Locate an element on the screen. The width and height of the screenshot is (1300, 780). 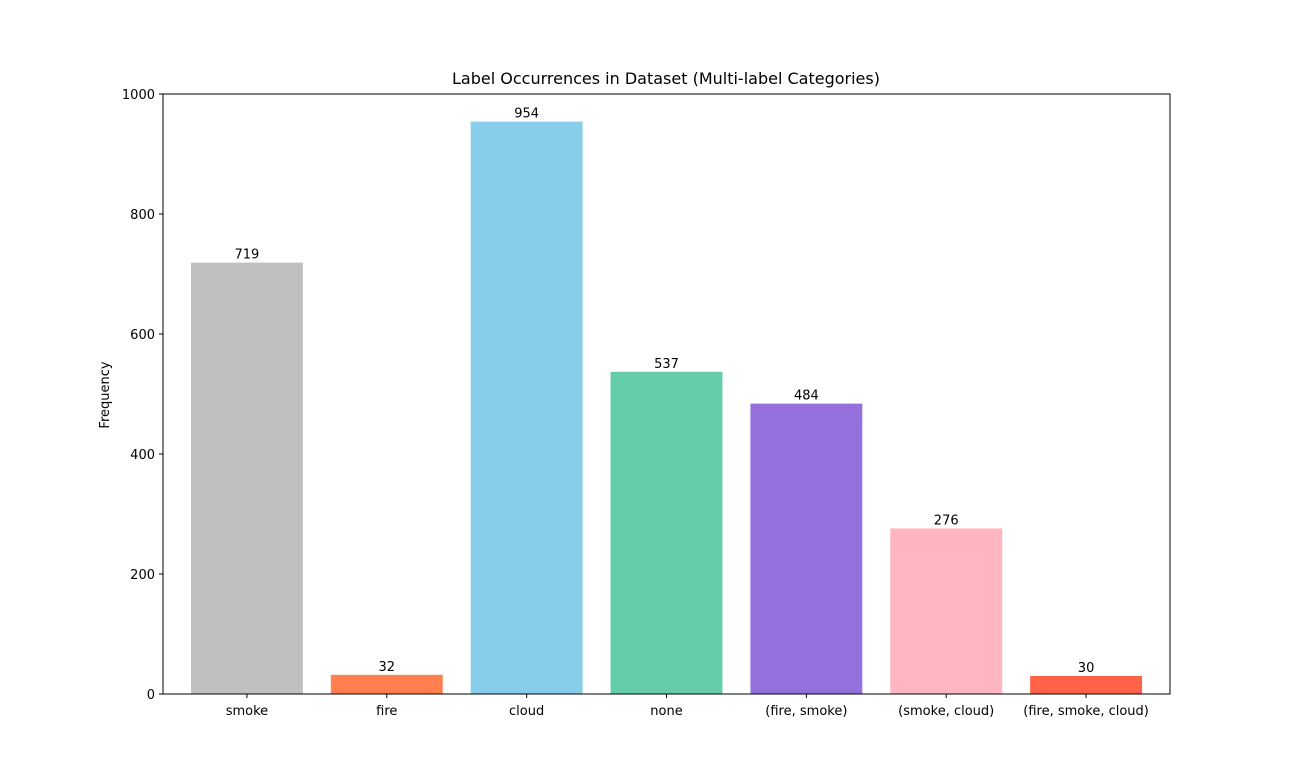
y-tick-label-0: 0 is located at coordinates (151, 695).